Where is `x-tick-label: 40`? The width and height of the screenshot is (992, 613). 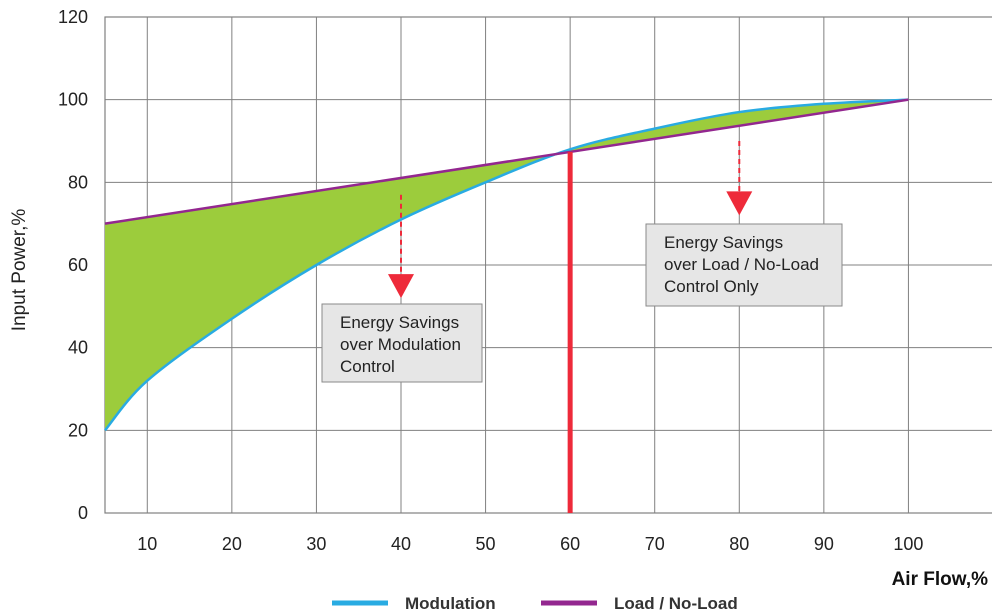 x-tick-label: 40 is located at coordinates (401, 544).